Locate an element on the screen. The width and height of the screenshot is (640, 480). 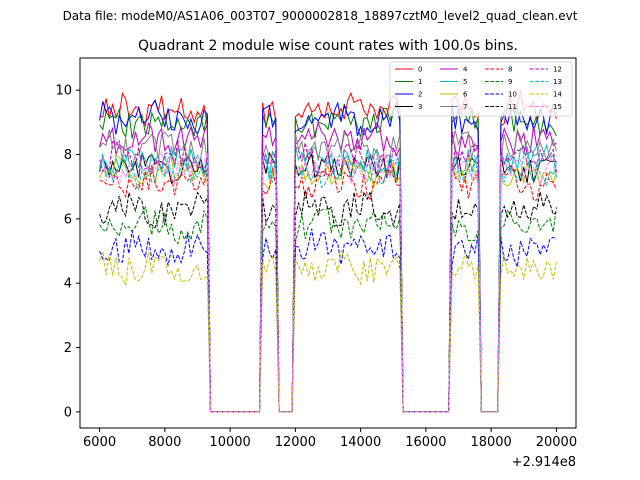
legend-label: 15 is located at coordinates (557, 107).